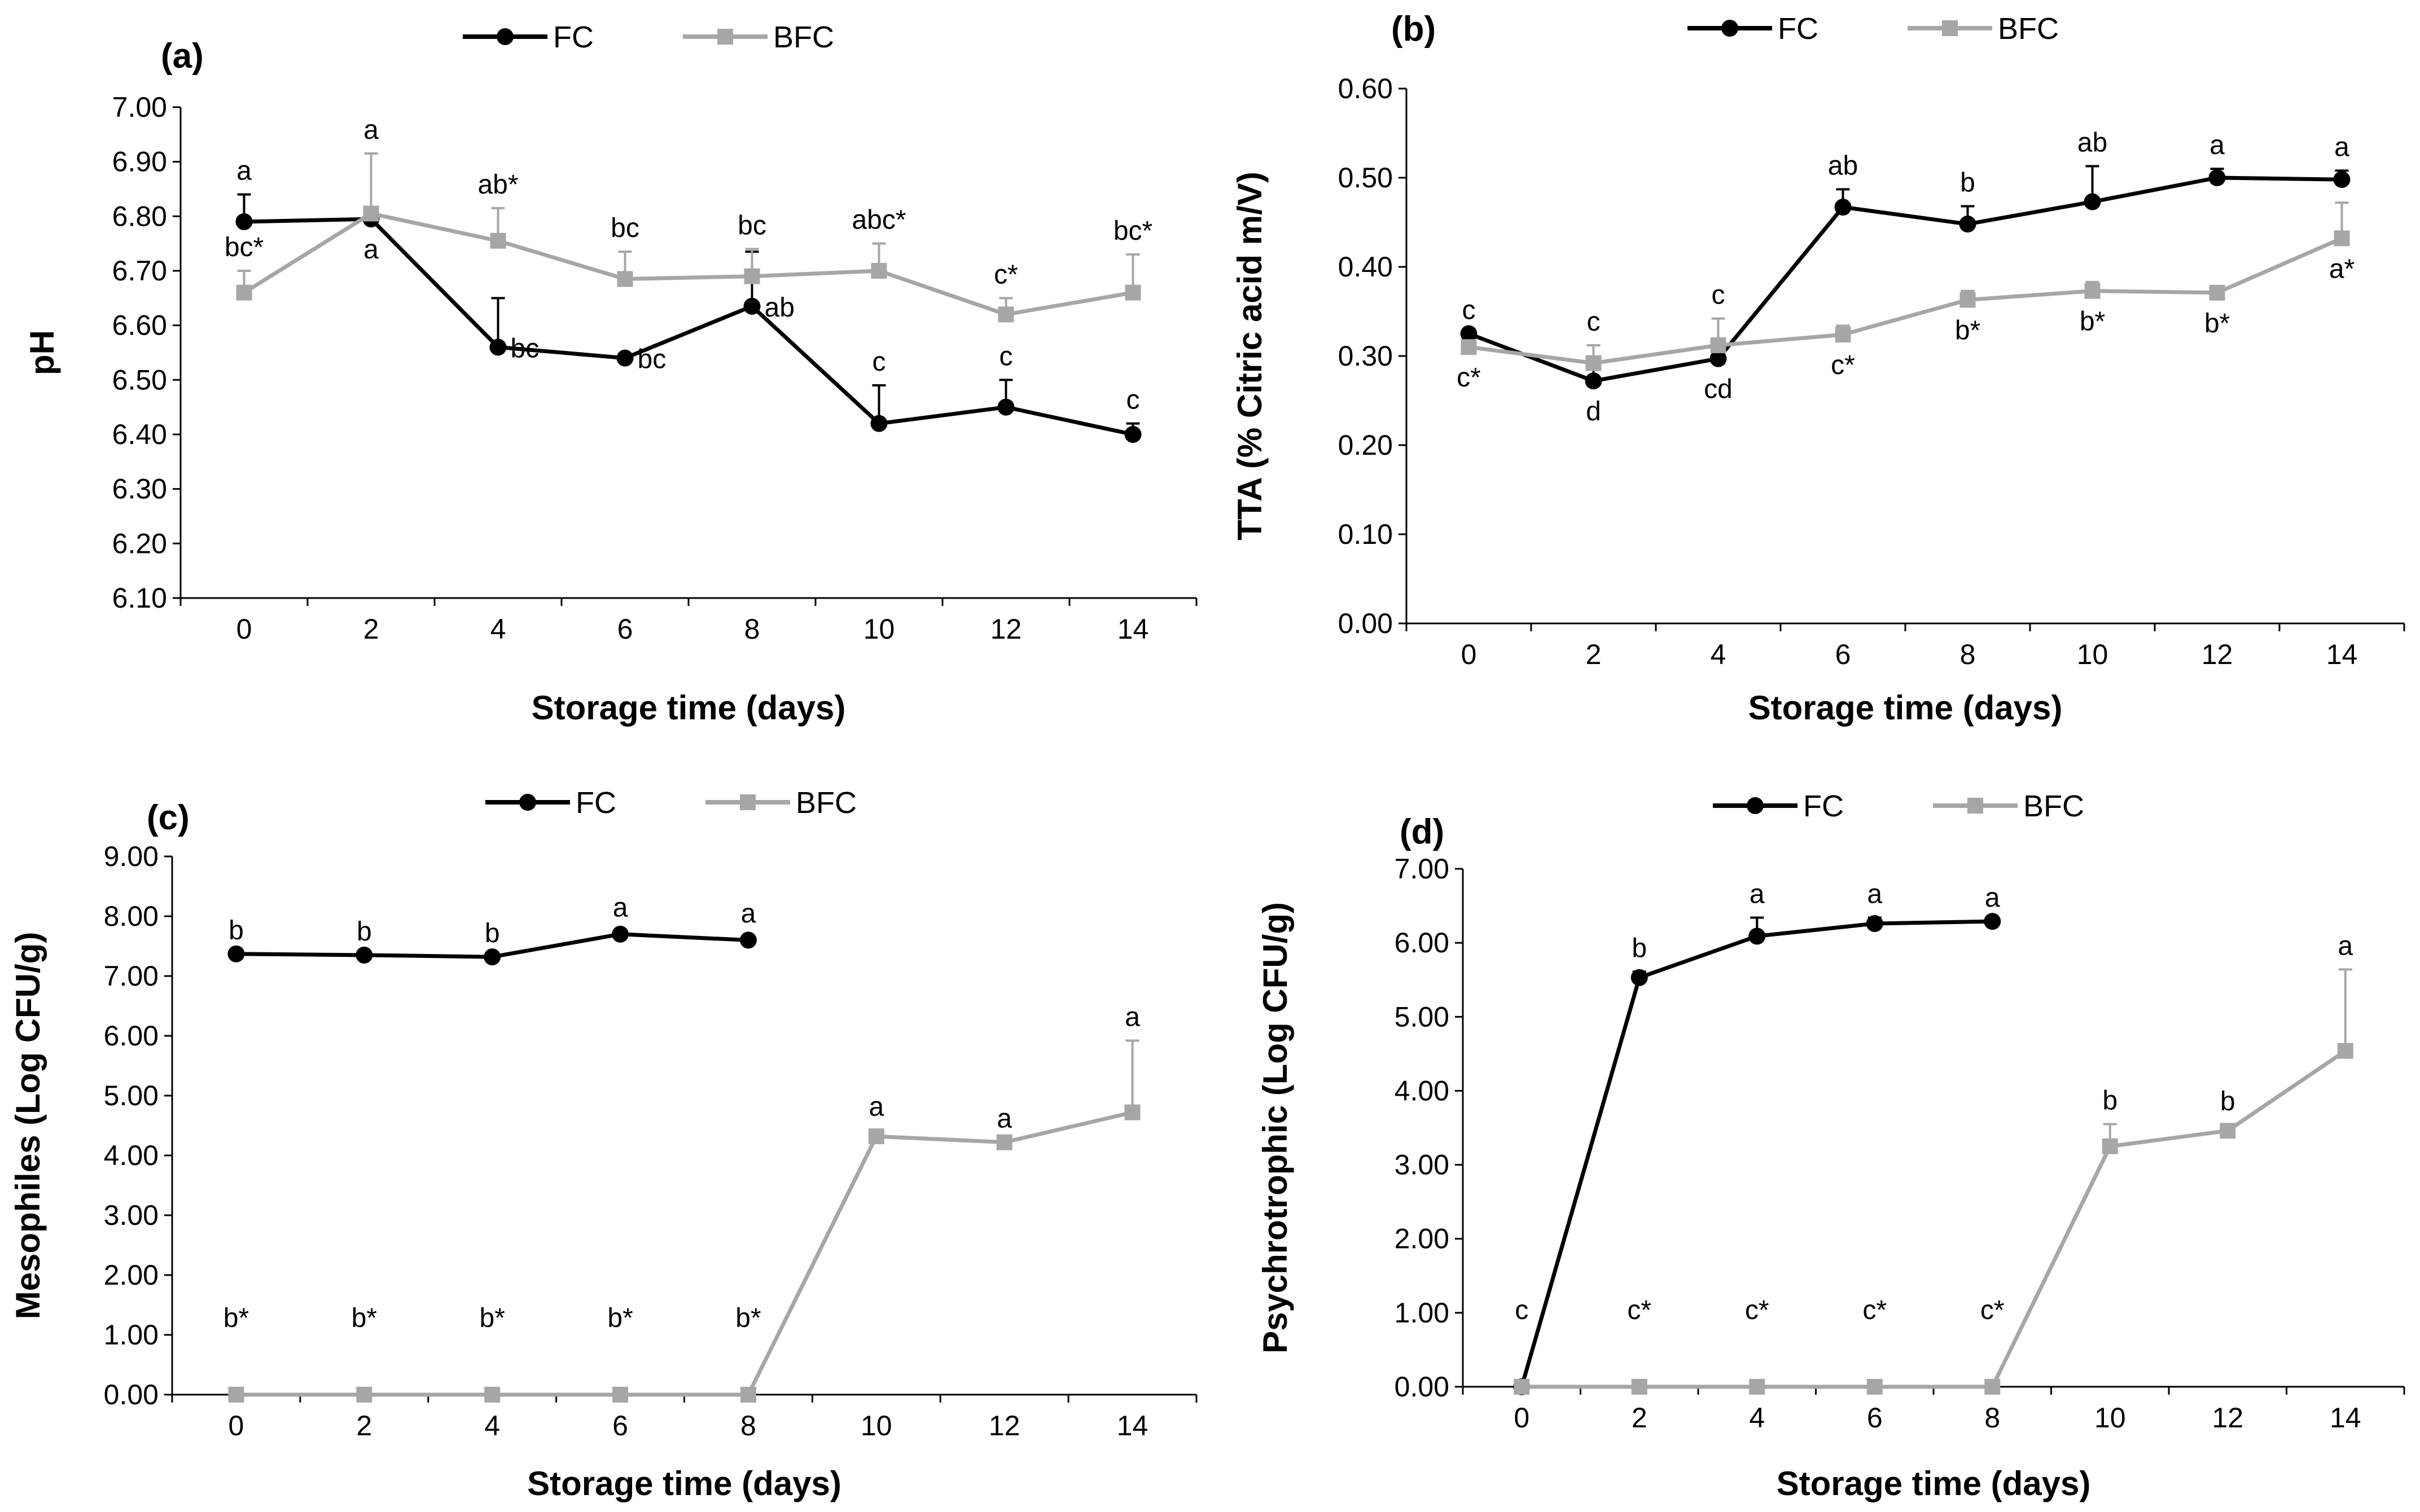 This screenshot has width=2420, height=1512. Describe the element at coordinates (371, 629) in the screenshot. I see `x-tick-label: 2` at that location.